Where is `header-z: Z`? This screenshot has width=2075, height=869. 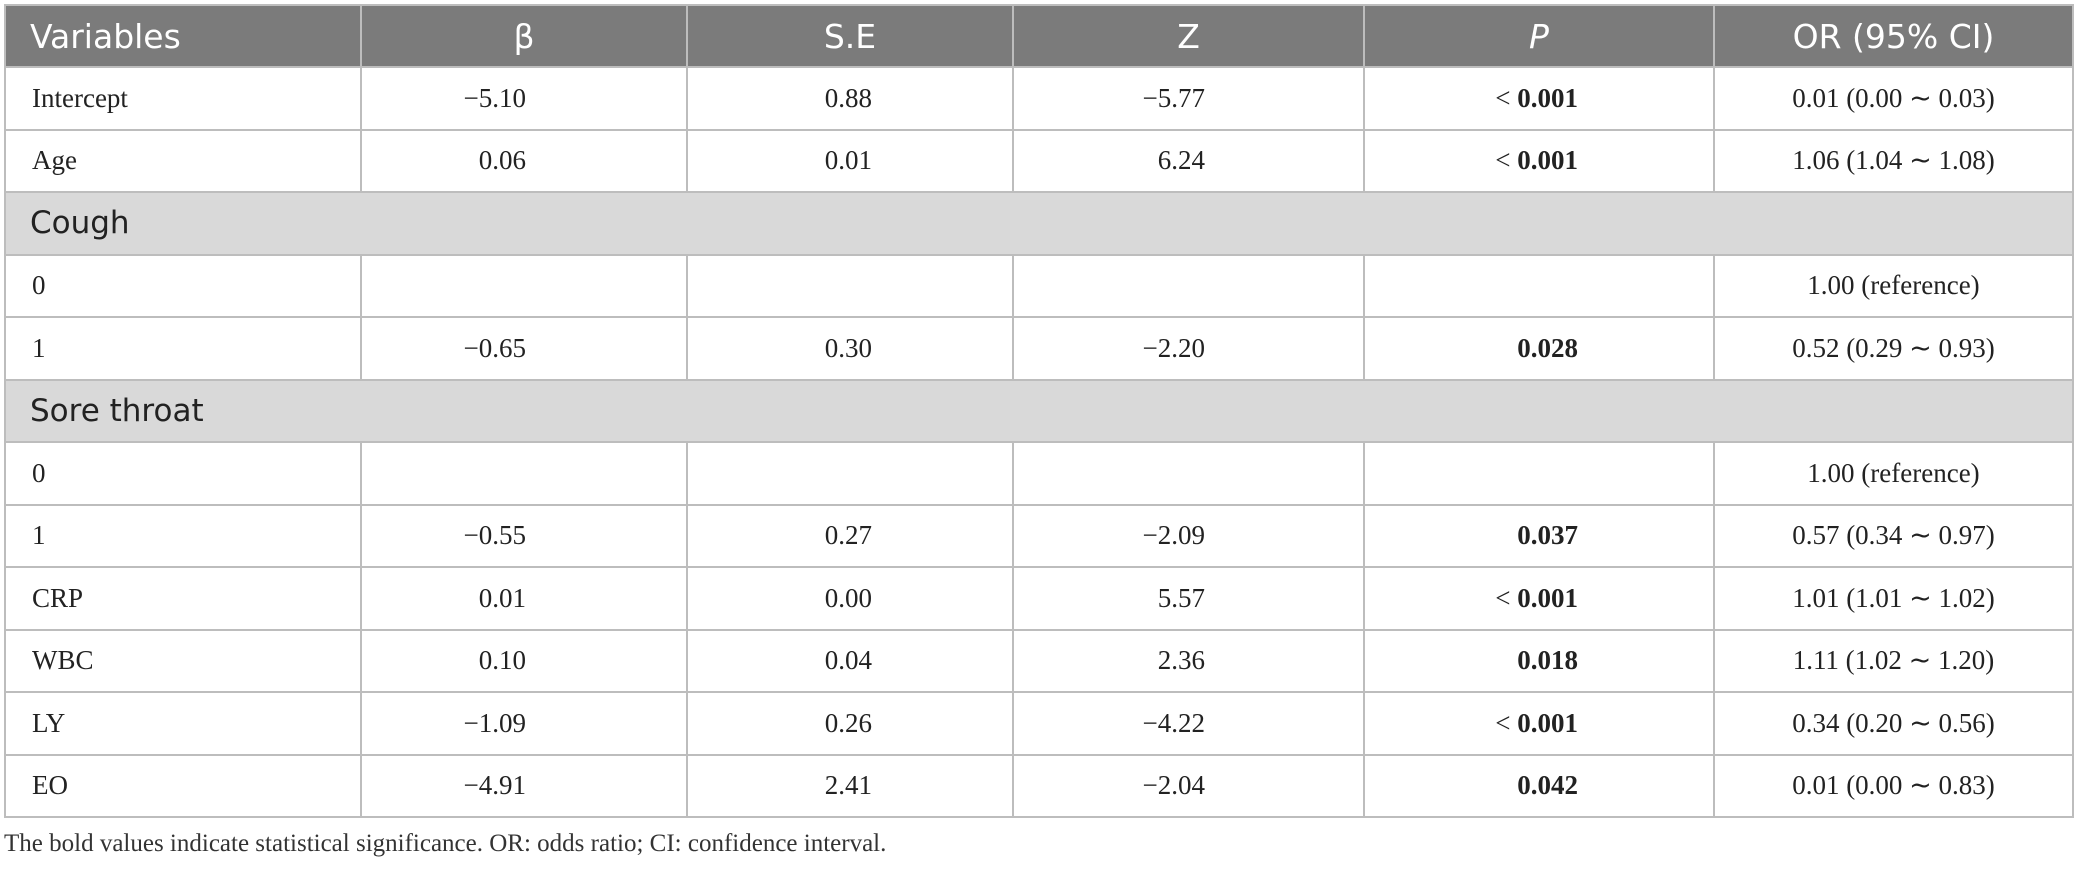
header-z: Z is located at coordinates (1188, 36).